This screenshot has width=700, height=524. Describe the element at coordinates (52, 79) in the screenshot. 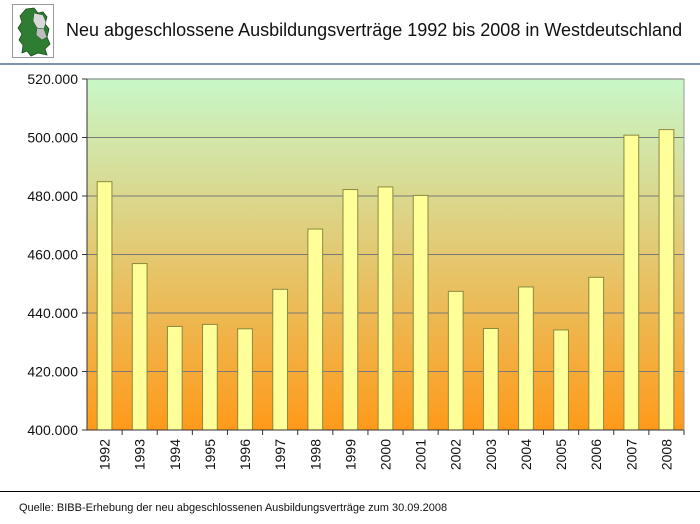

I see `y-tick-label: 520.000` at that location.